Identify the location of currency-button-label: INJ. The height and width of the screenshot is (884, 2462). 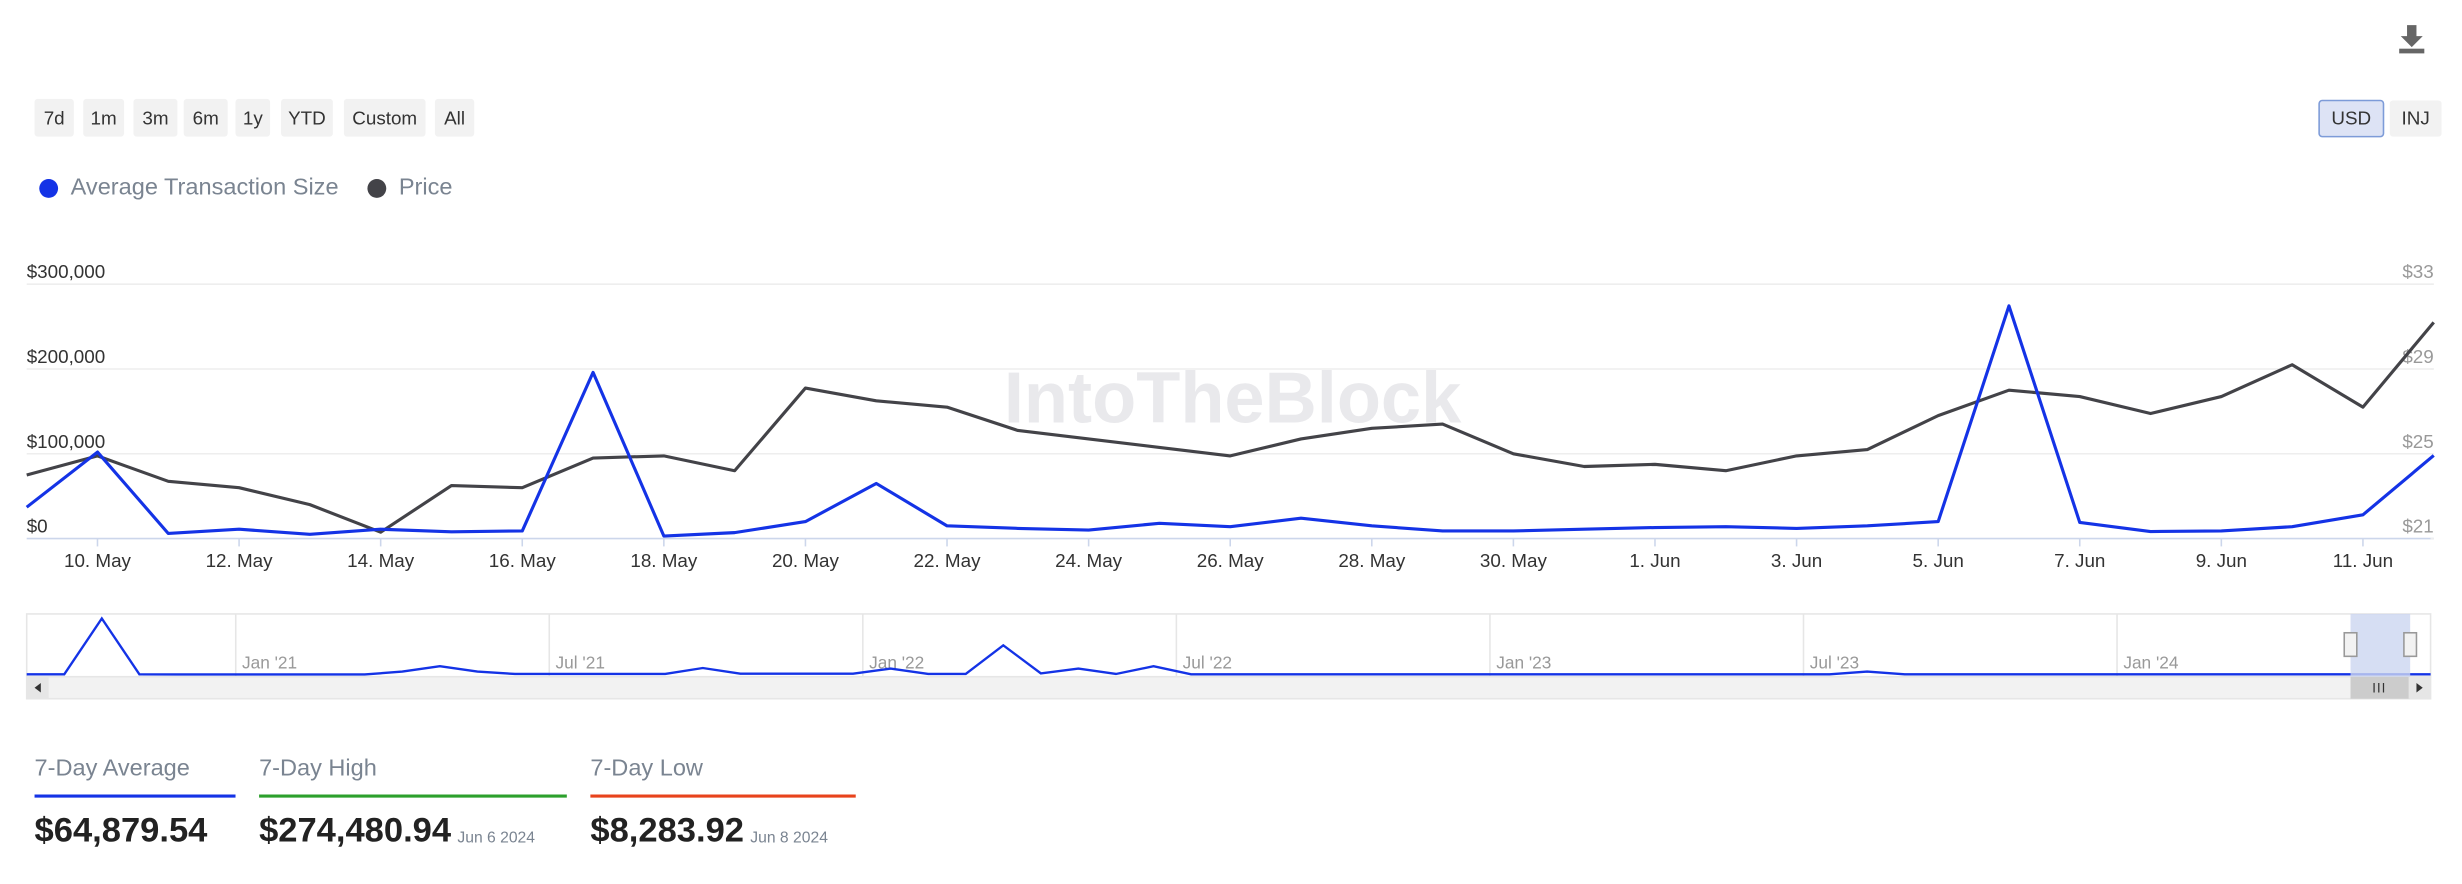
(2416, 117).